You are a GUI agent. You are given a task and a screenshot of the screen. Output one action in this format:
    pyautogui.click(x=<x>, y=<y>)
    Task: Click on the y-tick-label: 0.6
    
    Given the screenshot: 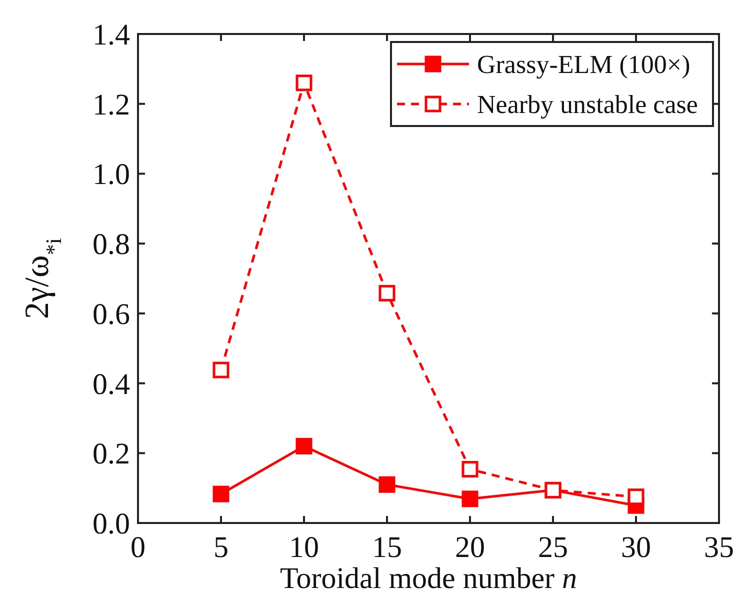 What is the action you would take?
    pyautogui.click(x=111, y=314)
    